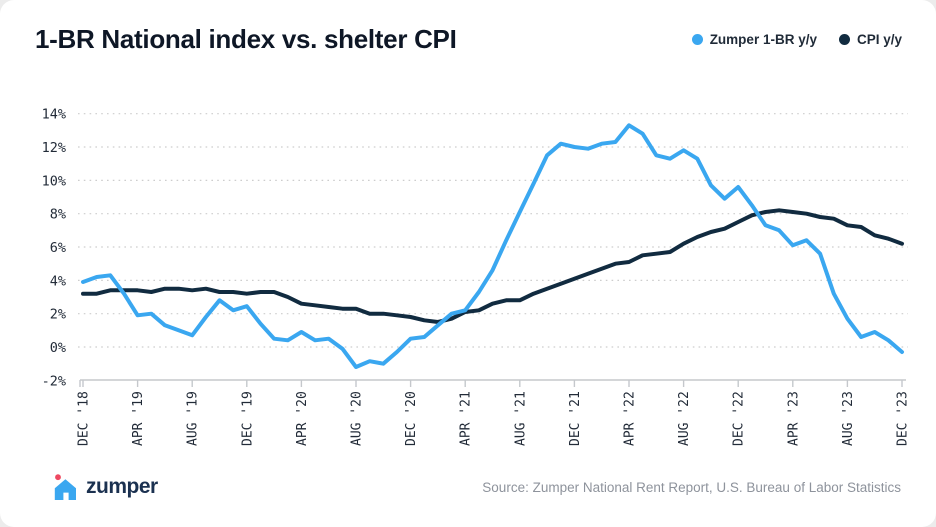 The image size is (936, 527). Describe the element at coordinates (630, 418) in the screenshot. I see `svg-text: APR '22` at that location.